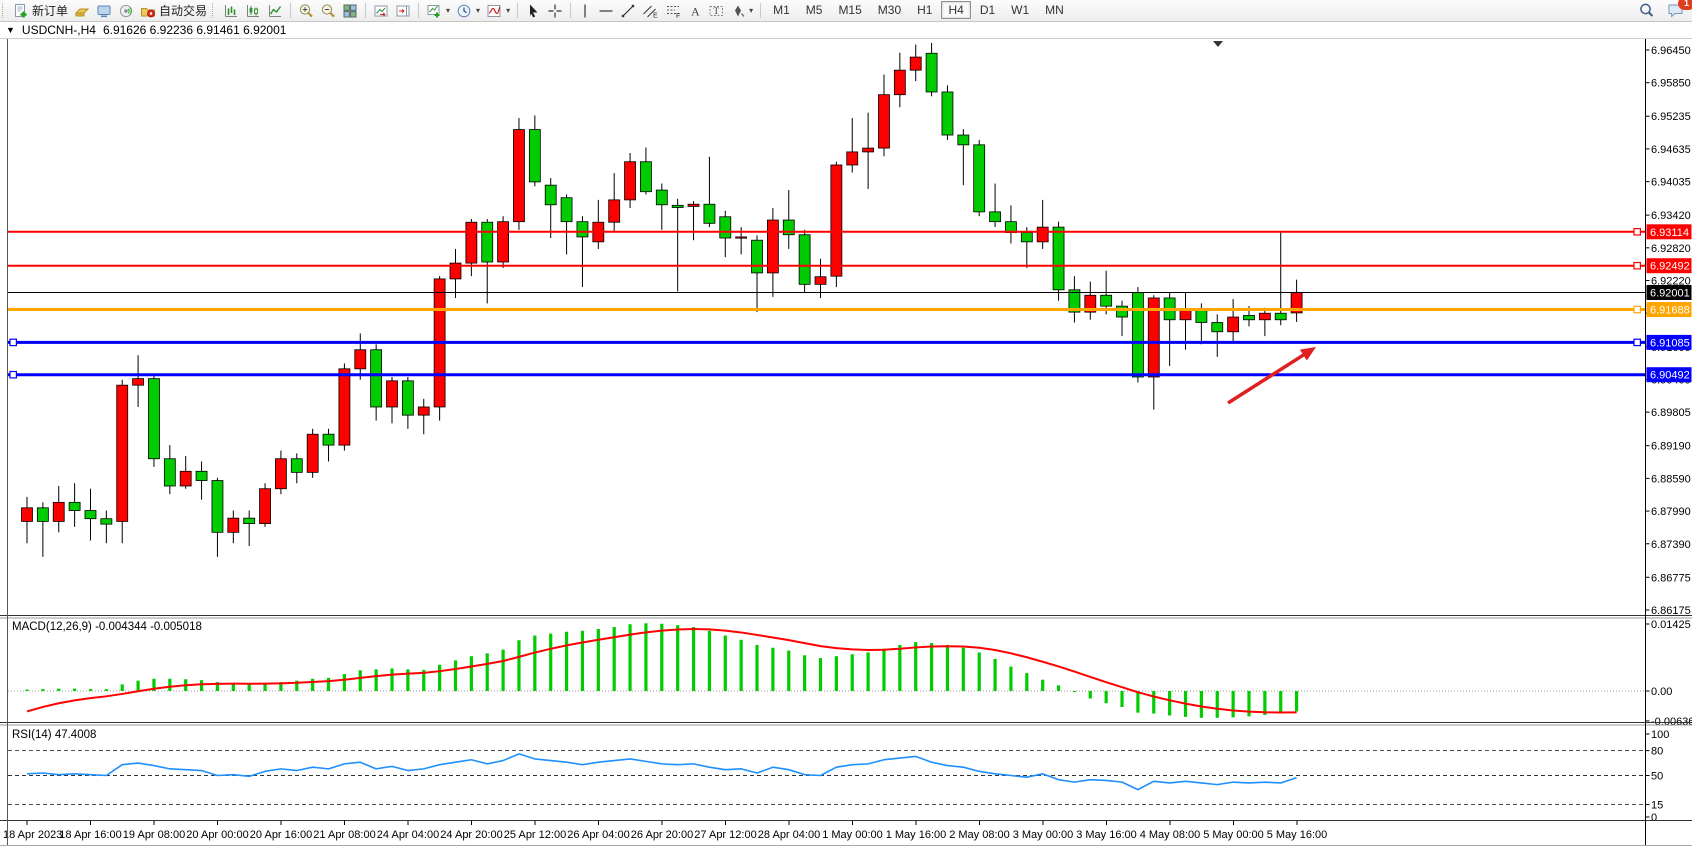  What do you see at coordinates (650, 10) in the screenshot?
I see `channel-button: E` at bounding box center [650, 10].